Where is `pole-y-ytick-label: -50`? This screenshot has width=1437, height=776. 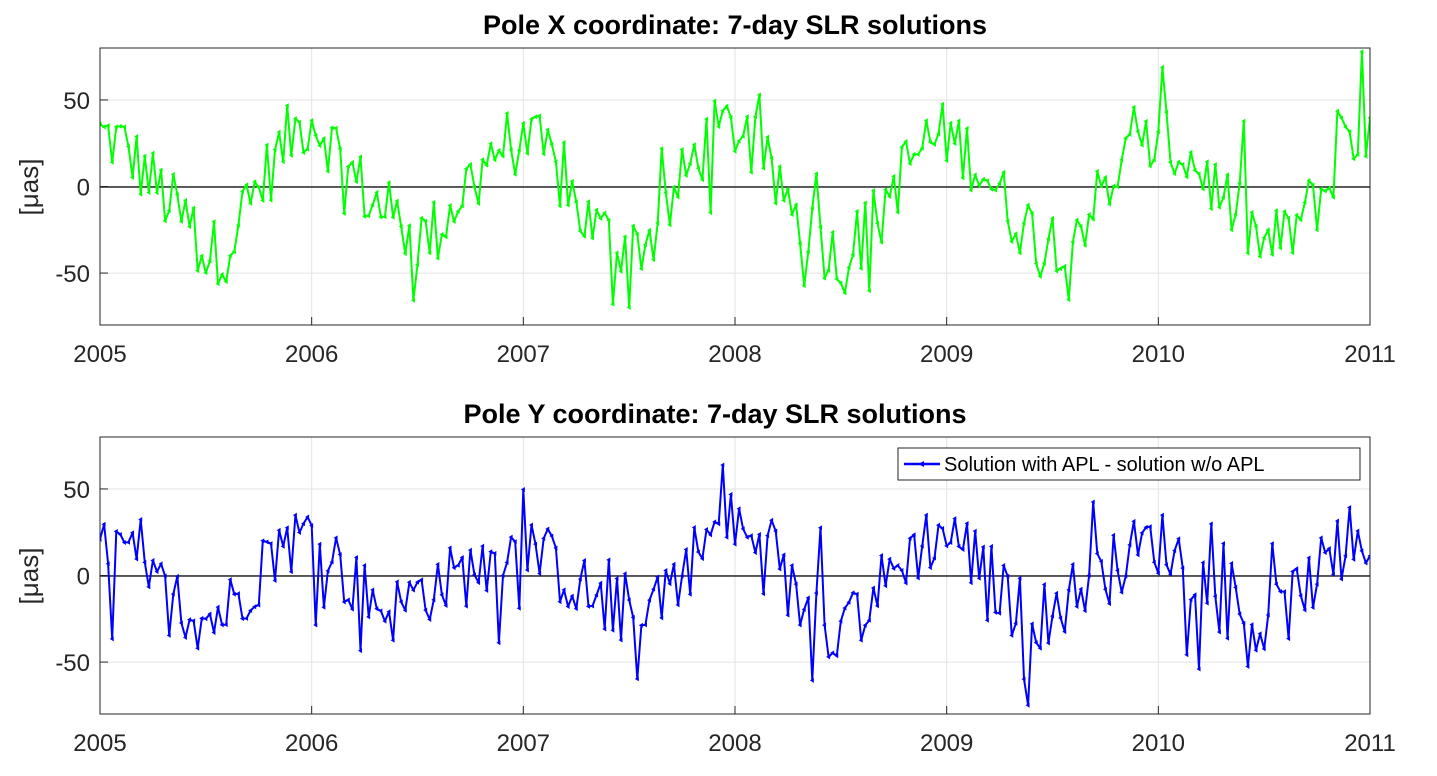
pole-y-ytick-label: -50 is located at coordinates (72, 663).